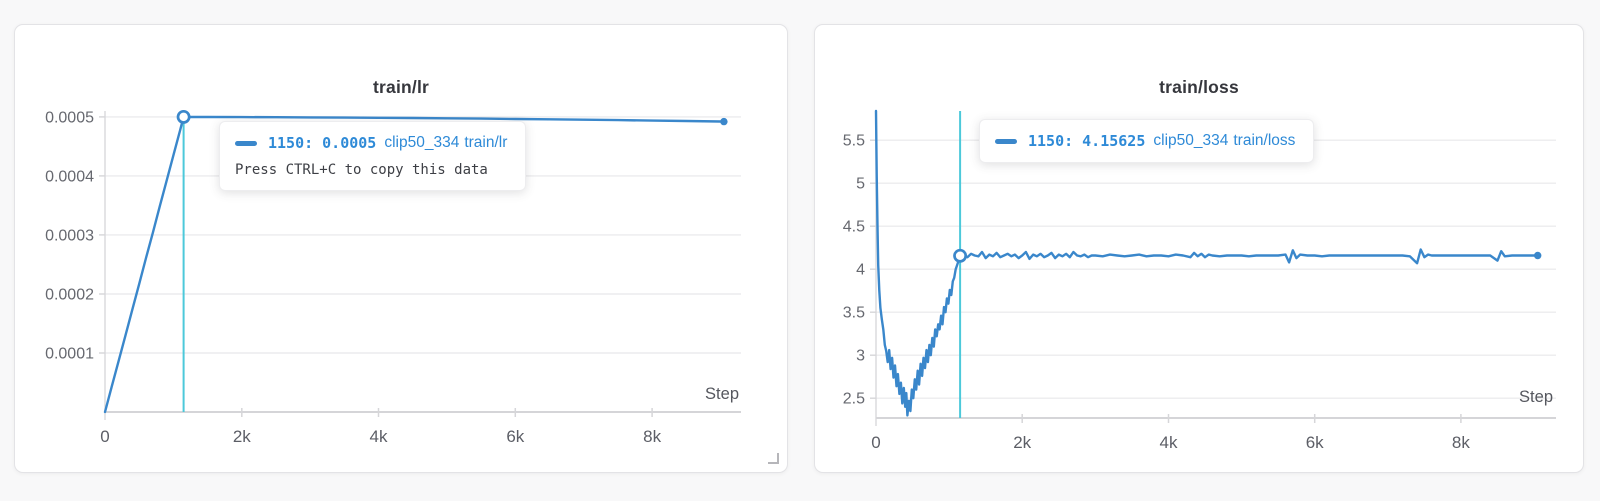 This screenshot has height=501, width=1600. I want to click on tooltip-value: 0.0005, so click(349, 143).